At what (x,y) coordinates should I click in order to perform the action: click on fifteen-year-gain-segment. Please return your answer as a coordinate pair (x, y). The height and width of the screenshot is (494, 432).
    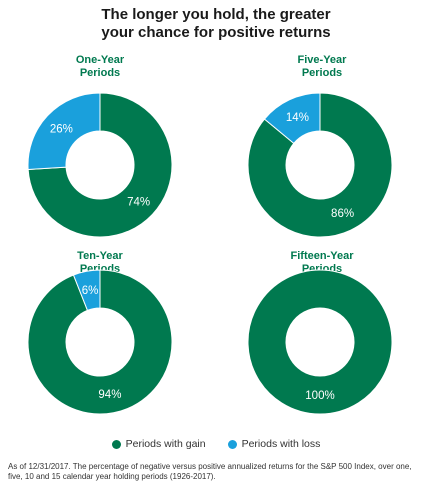
    Looking at the image, I should click on (320, 342).